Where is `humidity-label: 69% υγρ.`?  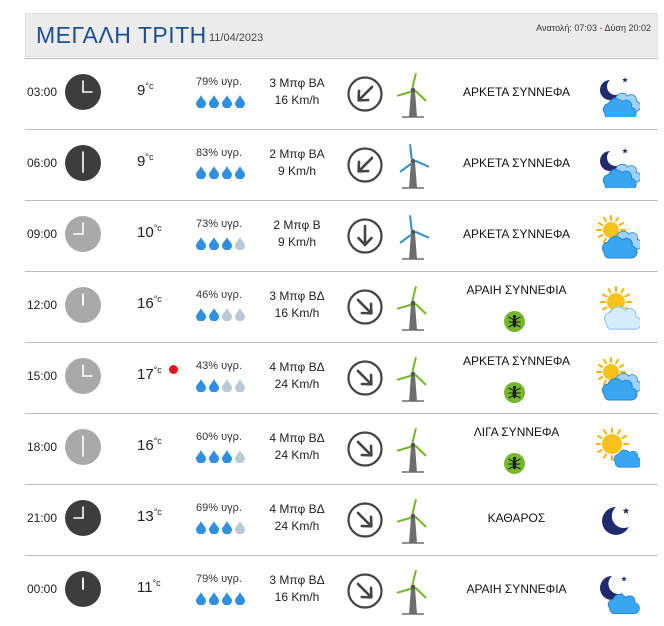 humidity-label: 69% υγρ. is located at coordinates (219, 508).